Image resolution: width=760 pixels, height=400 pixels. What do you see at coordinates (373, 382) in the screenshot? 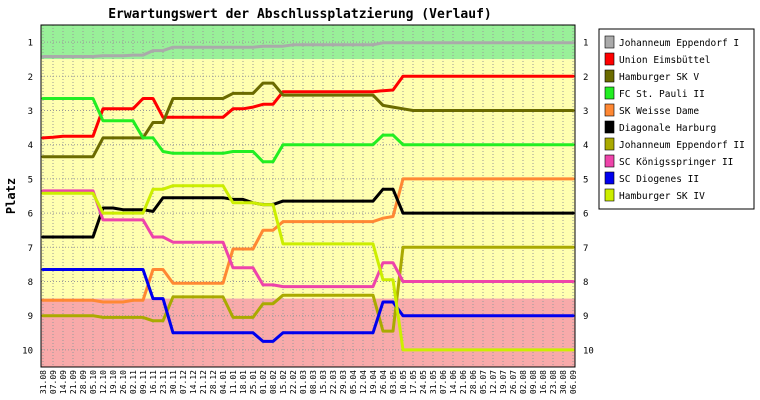
I see `x-tick-label: 19.04` at bounding box center [373, 382].